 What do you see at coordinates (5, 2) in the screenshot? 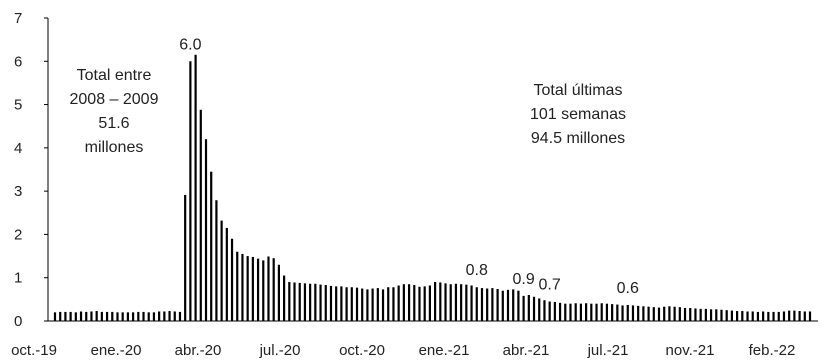
I see `data-label: 0.2` at bounding box center [5, 2].